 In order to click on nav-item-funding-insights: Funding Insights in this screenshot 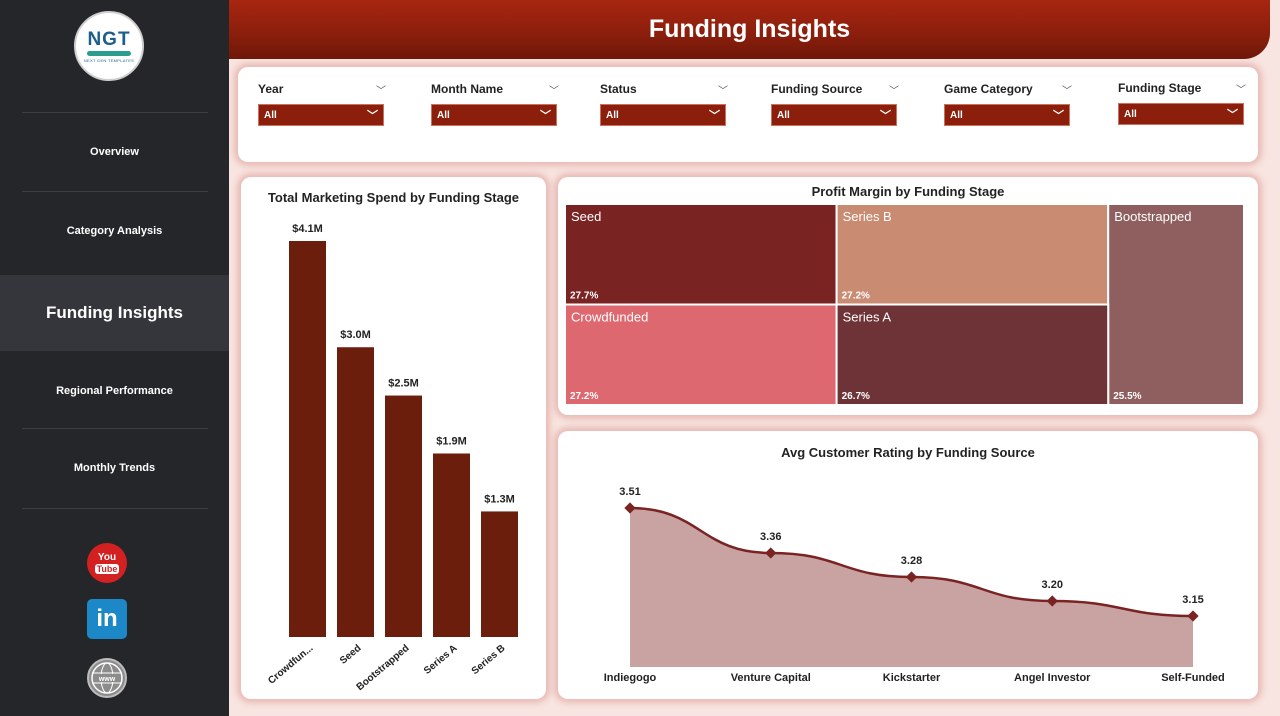, I will do `click(114, 313)`.